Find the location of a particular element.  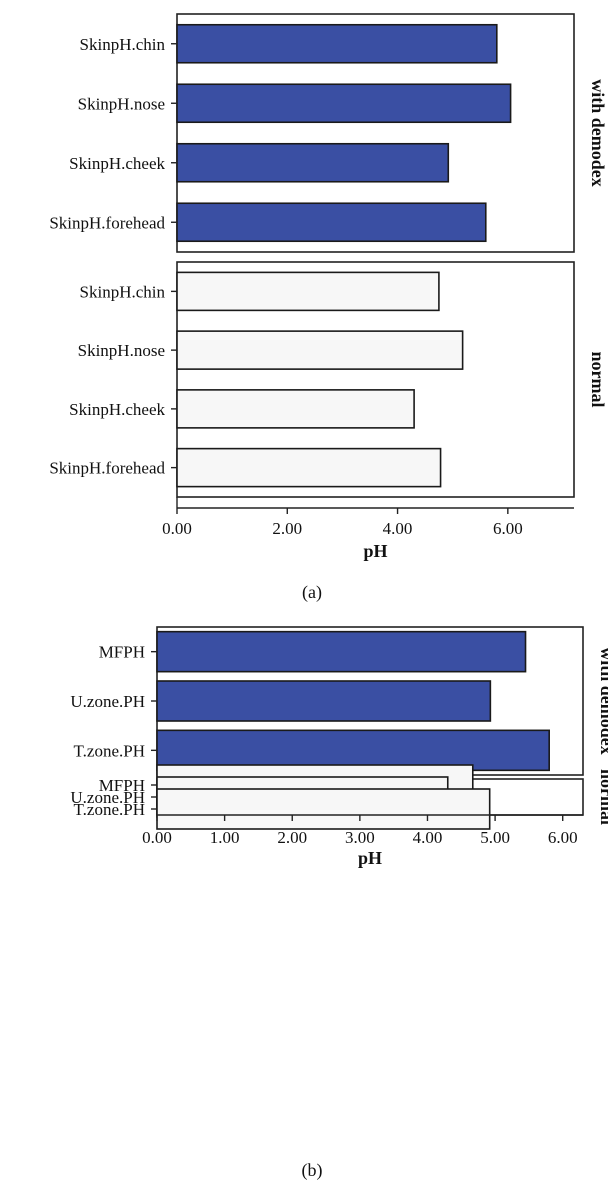

x-tick-label: 3.00 is located at coordinates (360, 837).